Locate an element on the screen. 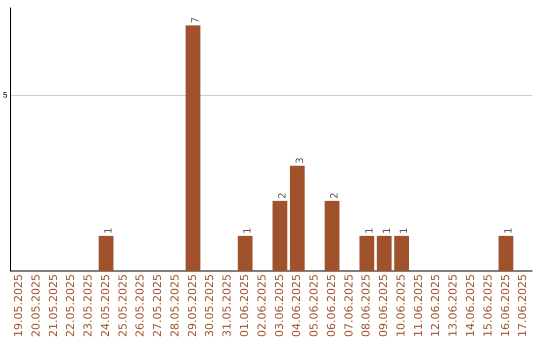 The image size is (540, 340). x-tick-label: 20.05.2025 is located at coordinates (35, 306).